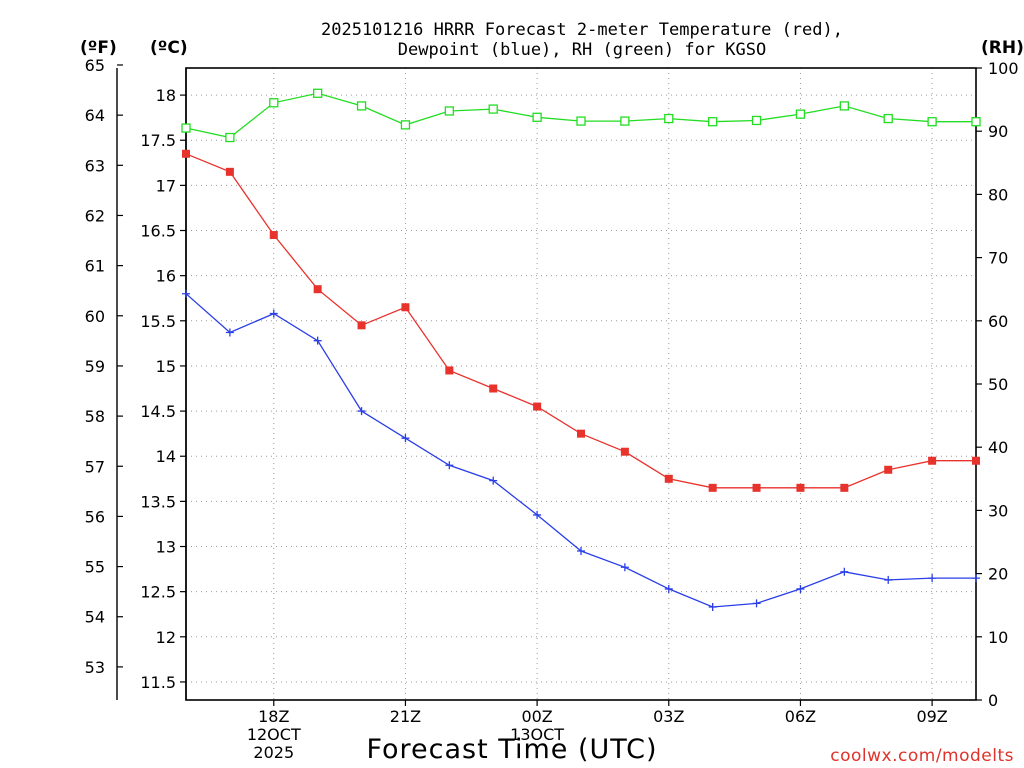  I want to click on fahrenheit-tick-label: 58, so click(95, 416).